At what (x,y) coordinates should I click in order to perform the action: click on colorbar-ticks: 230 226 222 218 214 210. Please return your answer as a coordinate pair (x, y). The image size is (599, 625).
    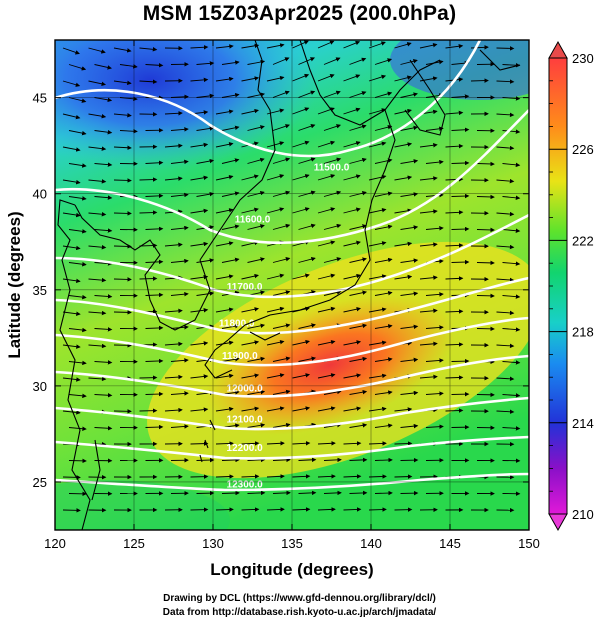
    Looking at the image, I should click on (571, 286).